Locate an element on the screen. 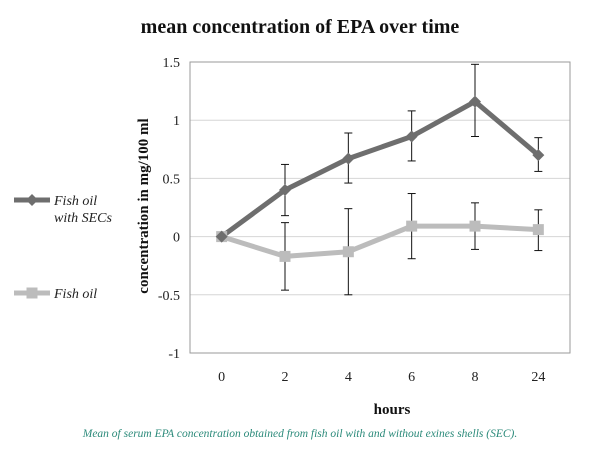 Image resolution: width=600 pixels, height=454 pixels. x-tick-label: 8 is located at coordinates (475, 377).